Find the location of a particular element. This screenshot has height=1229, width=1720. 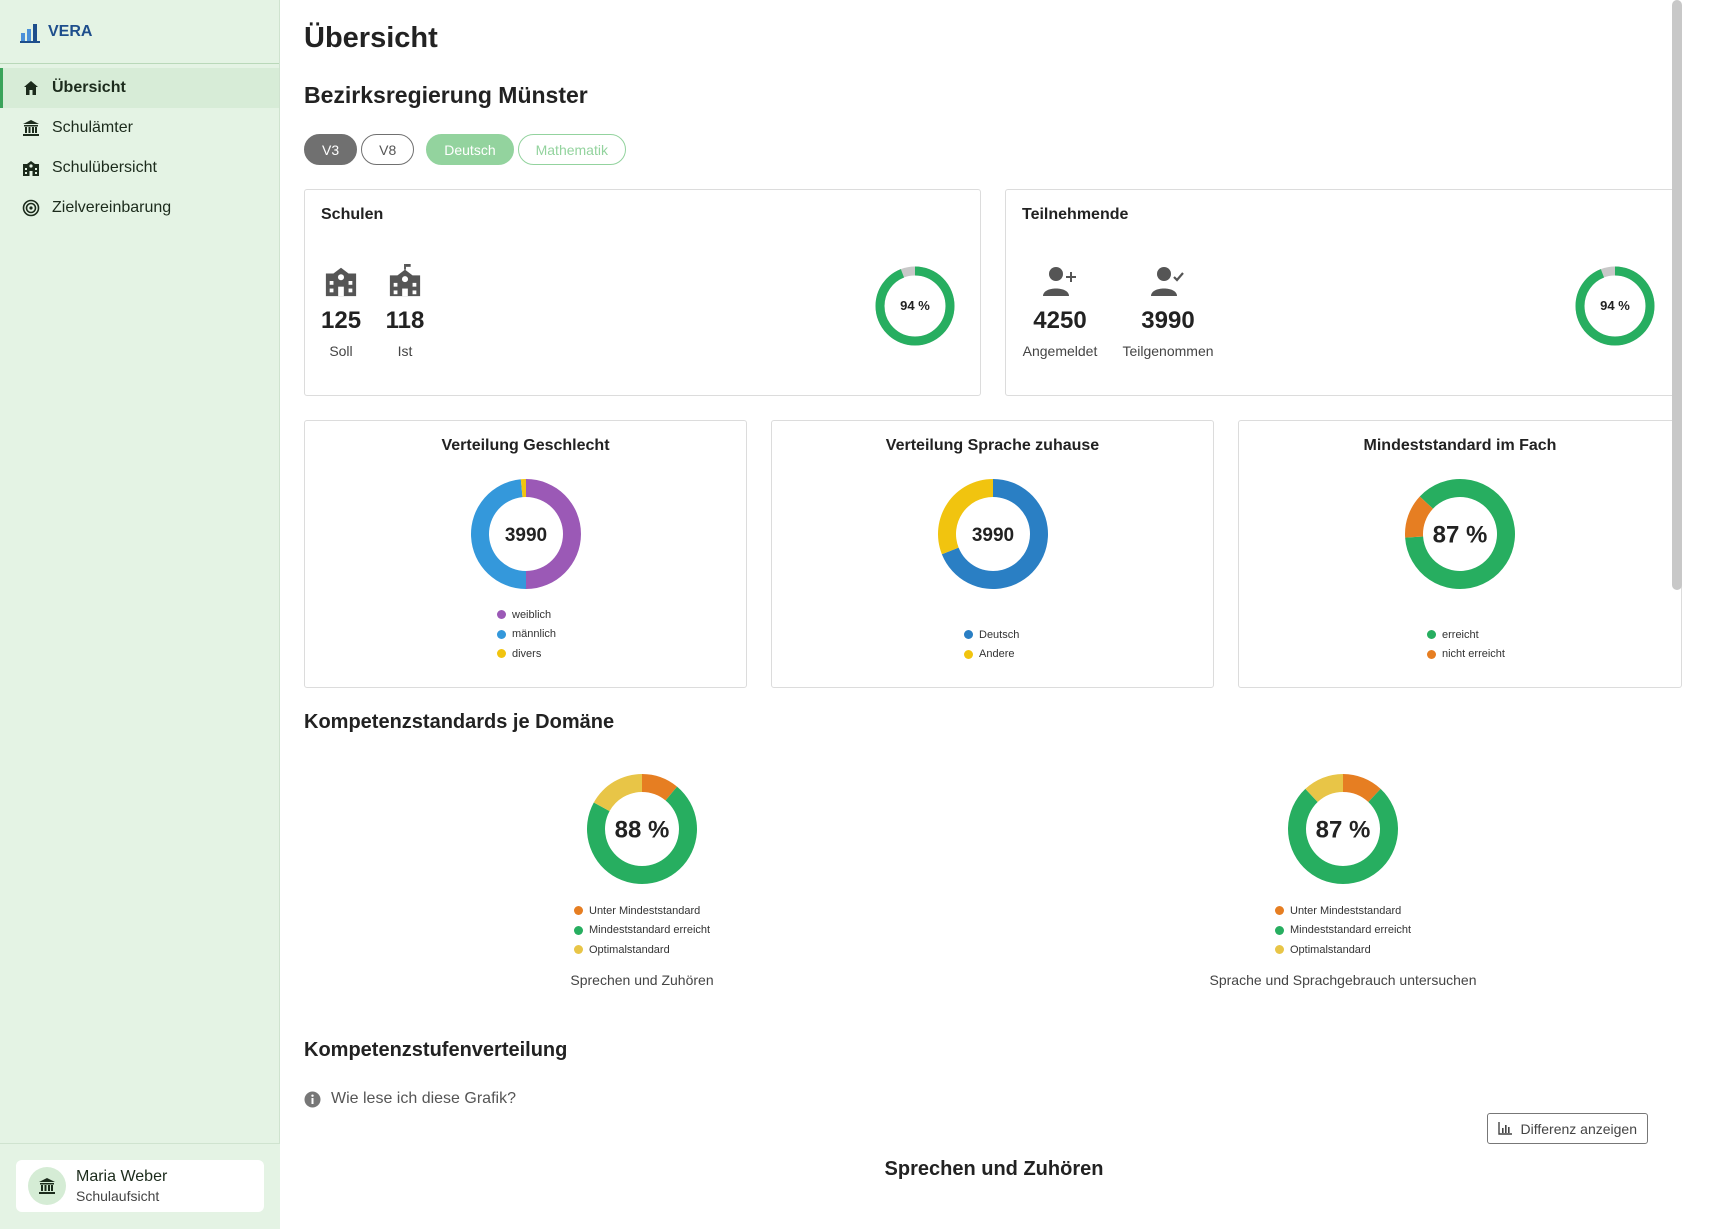

donut-slice-weiblich is located at coordinates (553, 534).